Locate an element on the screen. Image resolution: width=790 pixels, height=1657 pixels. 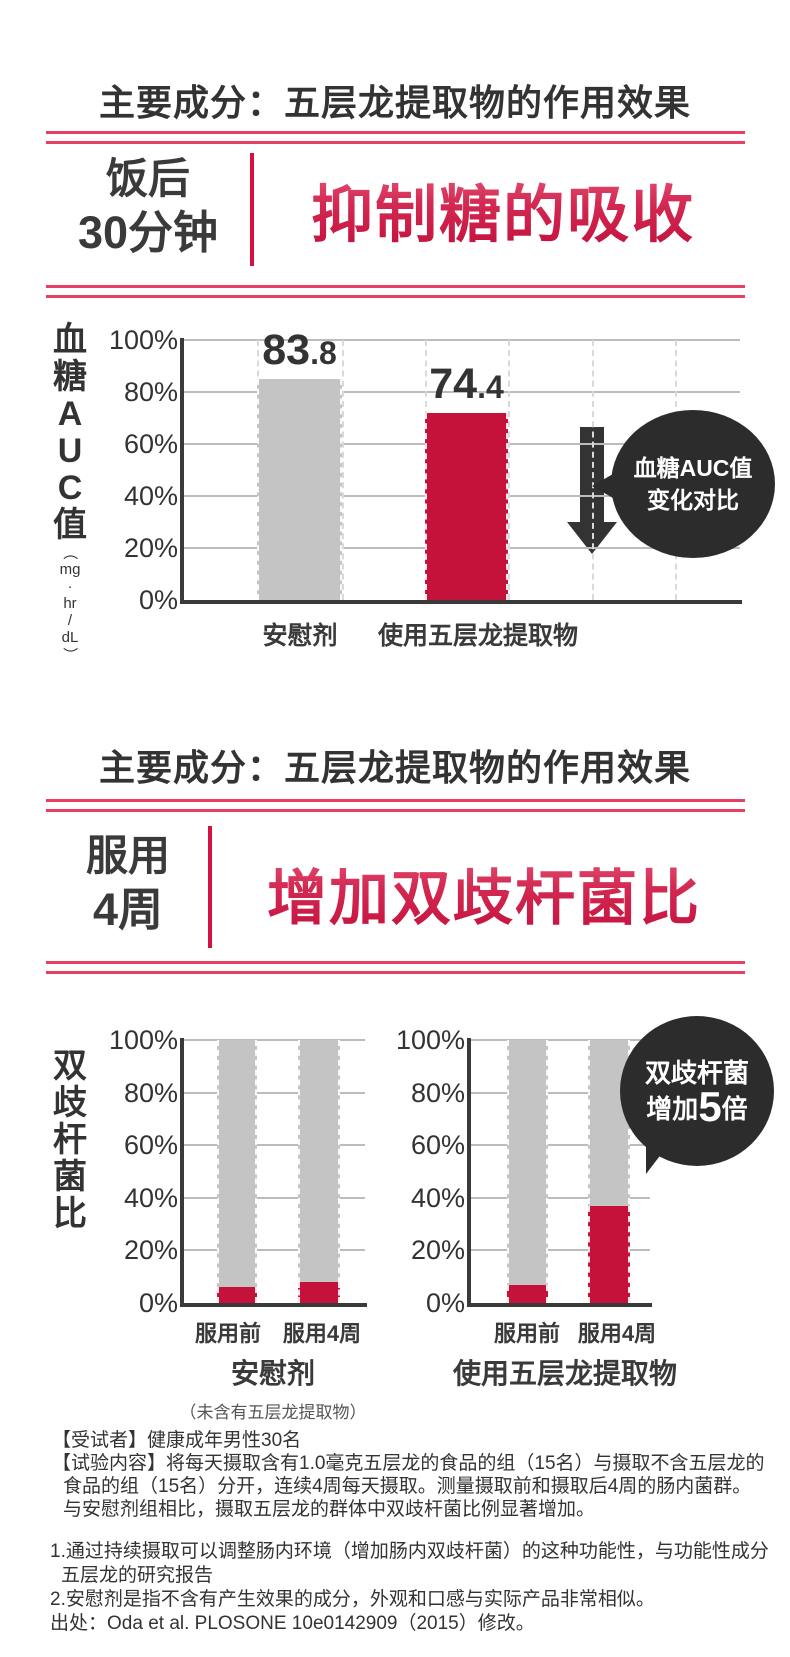
y-axis-label-char: 杆 is located at coordinates (70, 1140).